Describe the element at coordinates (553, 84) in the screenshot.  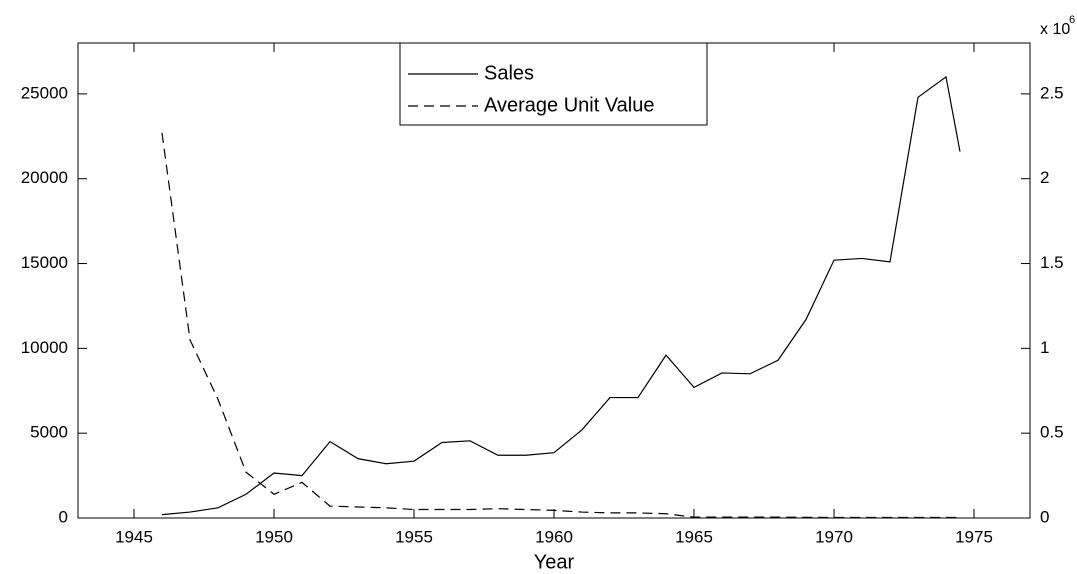
I see `legend-box` at that location.